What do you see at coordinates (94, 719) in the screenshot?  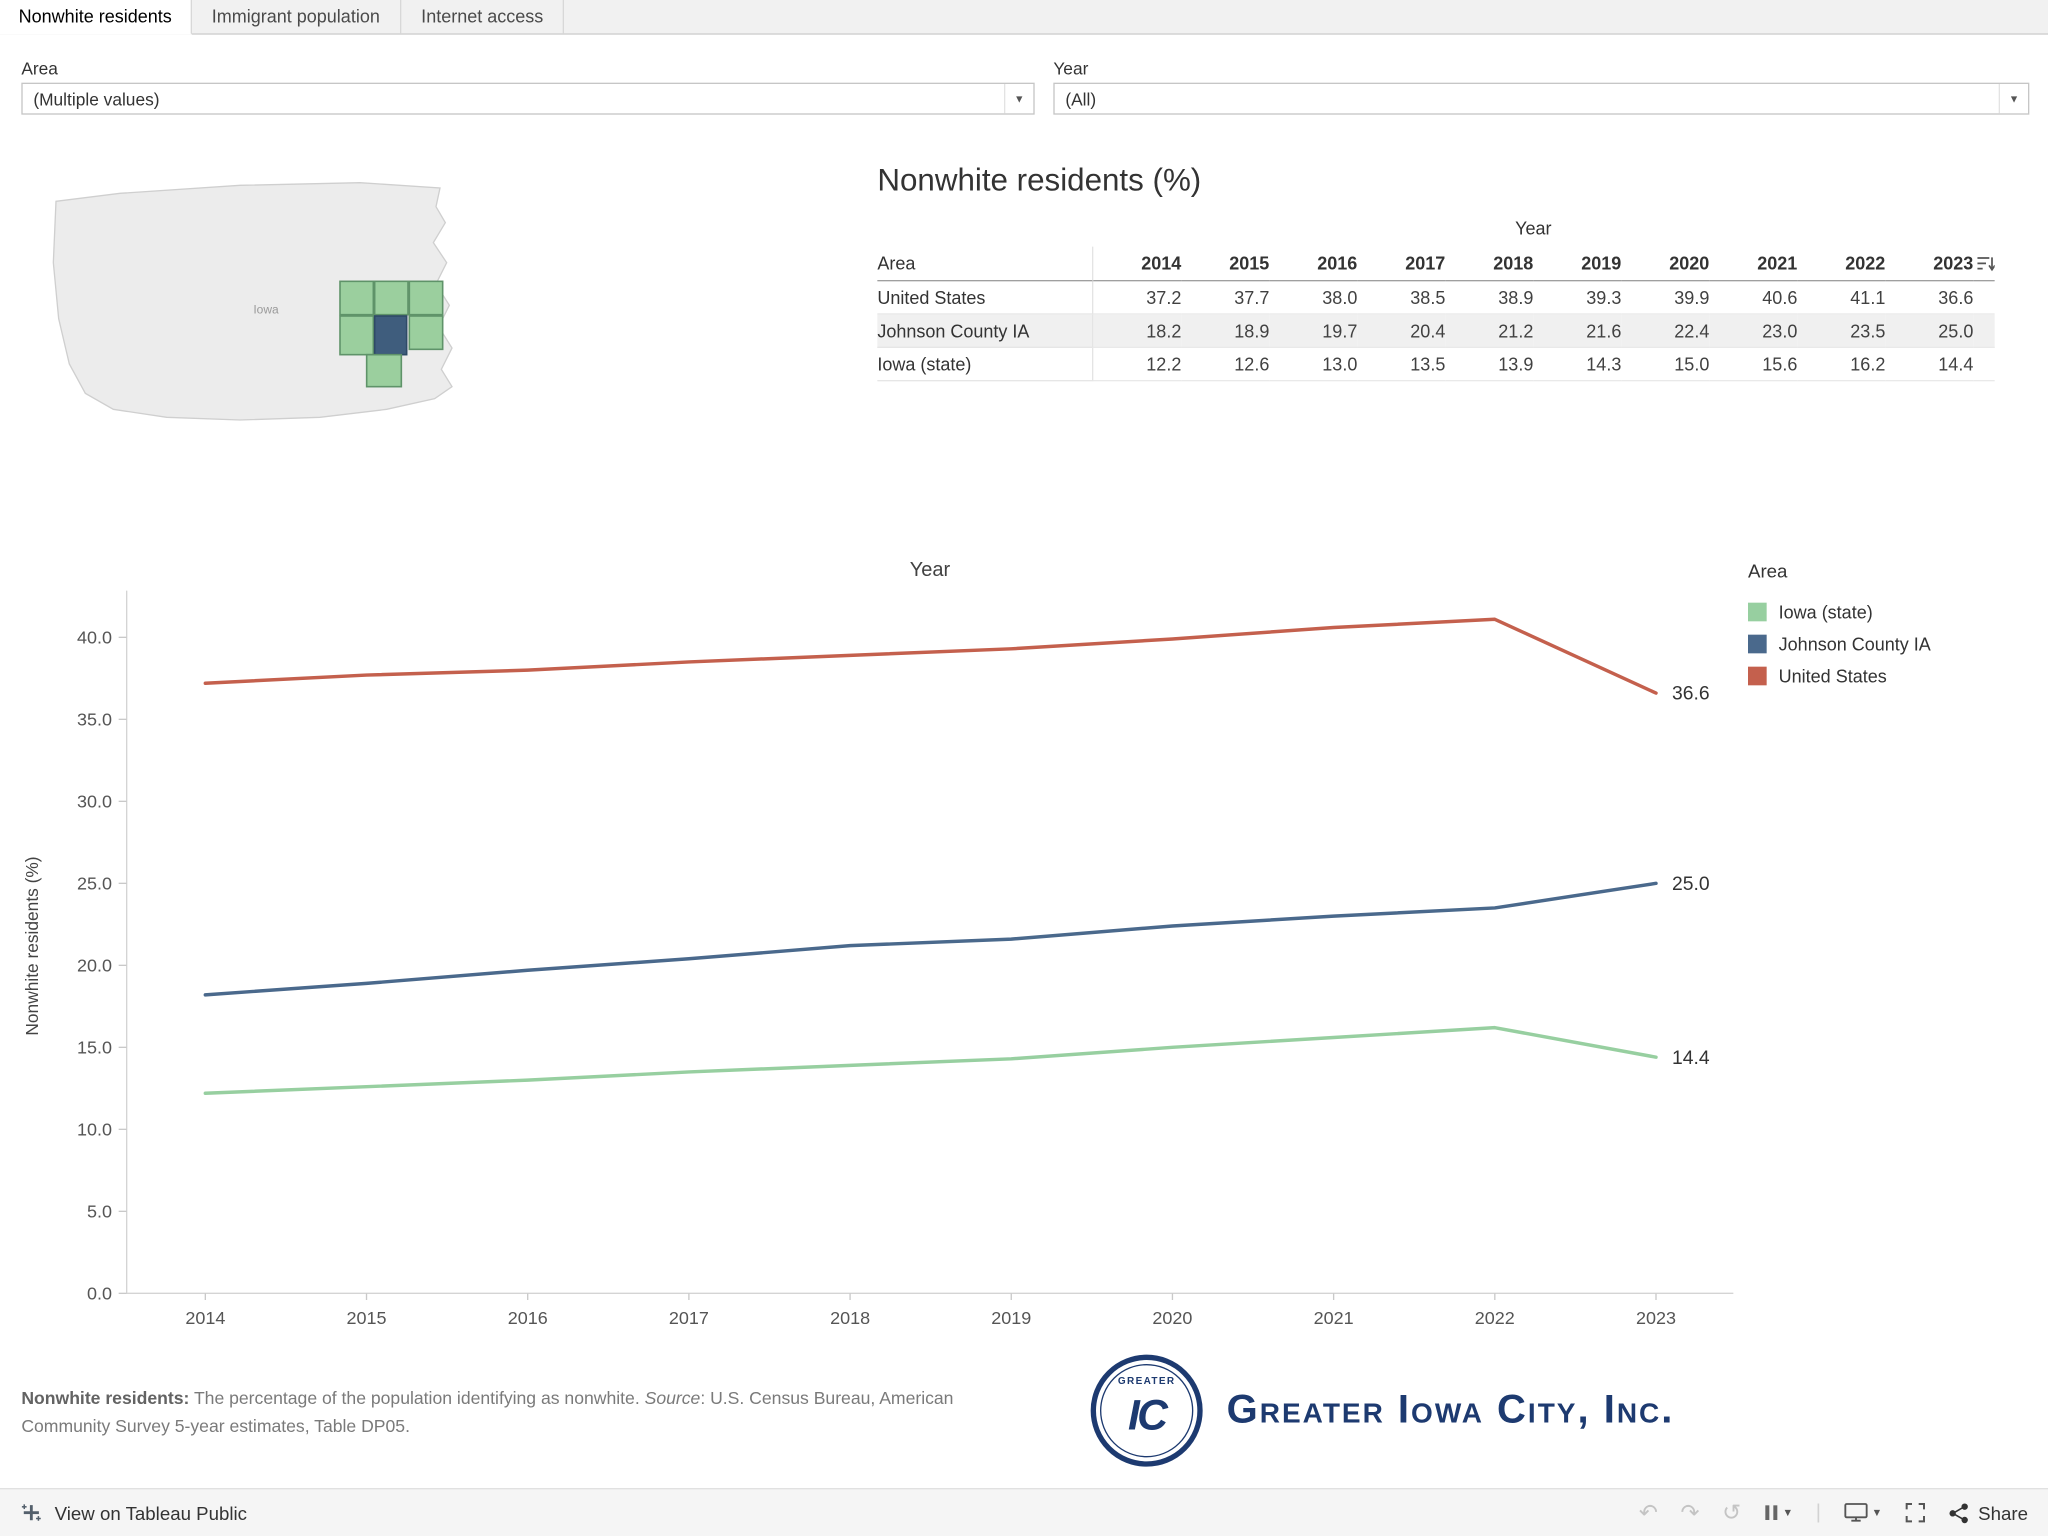 I see `svg-text: 35.0` at bounding box center [94, 719].